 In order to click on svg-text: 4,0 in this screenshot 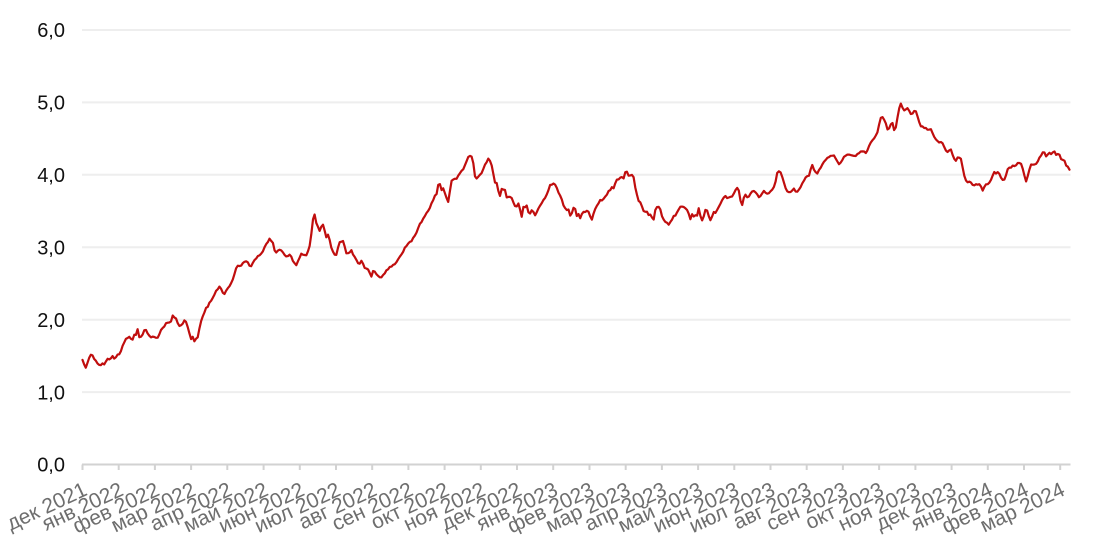, I will do `click(51, 176)`.